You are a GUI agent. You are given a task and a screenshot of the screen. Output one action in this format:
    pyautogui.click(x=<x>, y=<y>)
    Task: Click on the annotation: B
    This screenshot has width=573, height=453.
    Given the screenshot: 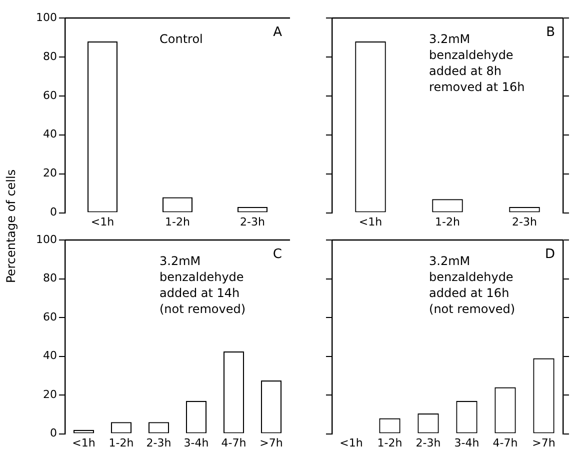 What is the action you would take?
    pyautogui.click(x=550, y=32)
    